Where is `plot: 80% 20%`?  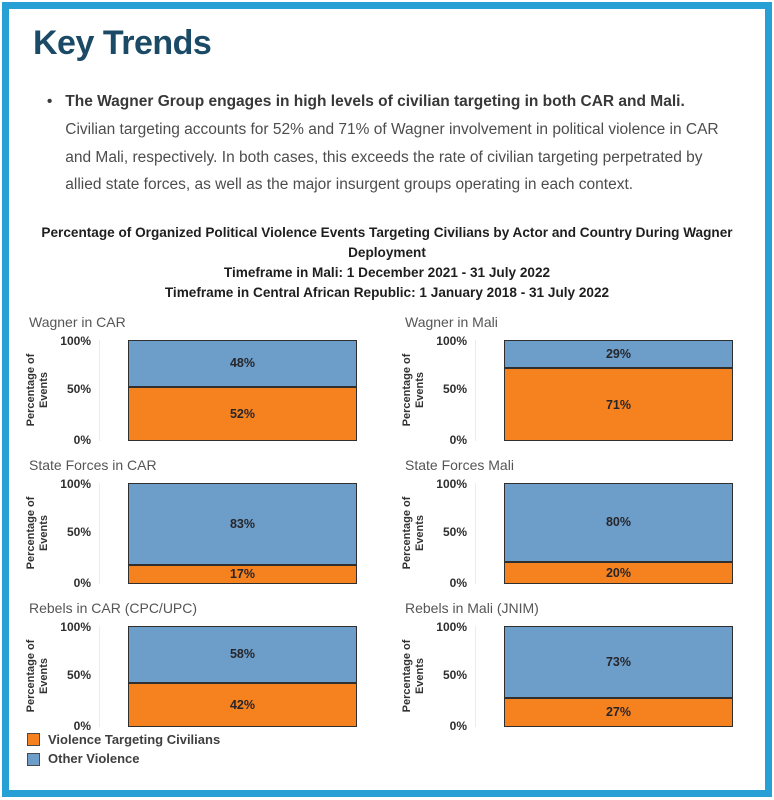
plot: 80% 20% is located at coordinates (612, 533).